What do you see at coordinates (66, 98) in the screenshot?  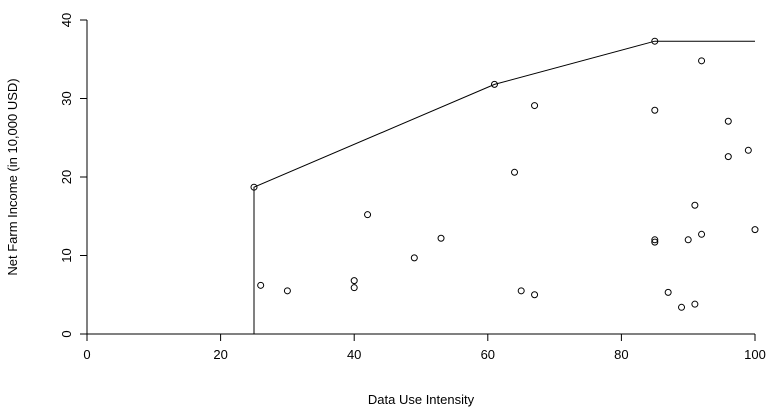 I see `y-tick-label: 30` at bounding box center [66, 98].